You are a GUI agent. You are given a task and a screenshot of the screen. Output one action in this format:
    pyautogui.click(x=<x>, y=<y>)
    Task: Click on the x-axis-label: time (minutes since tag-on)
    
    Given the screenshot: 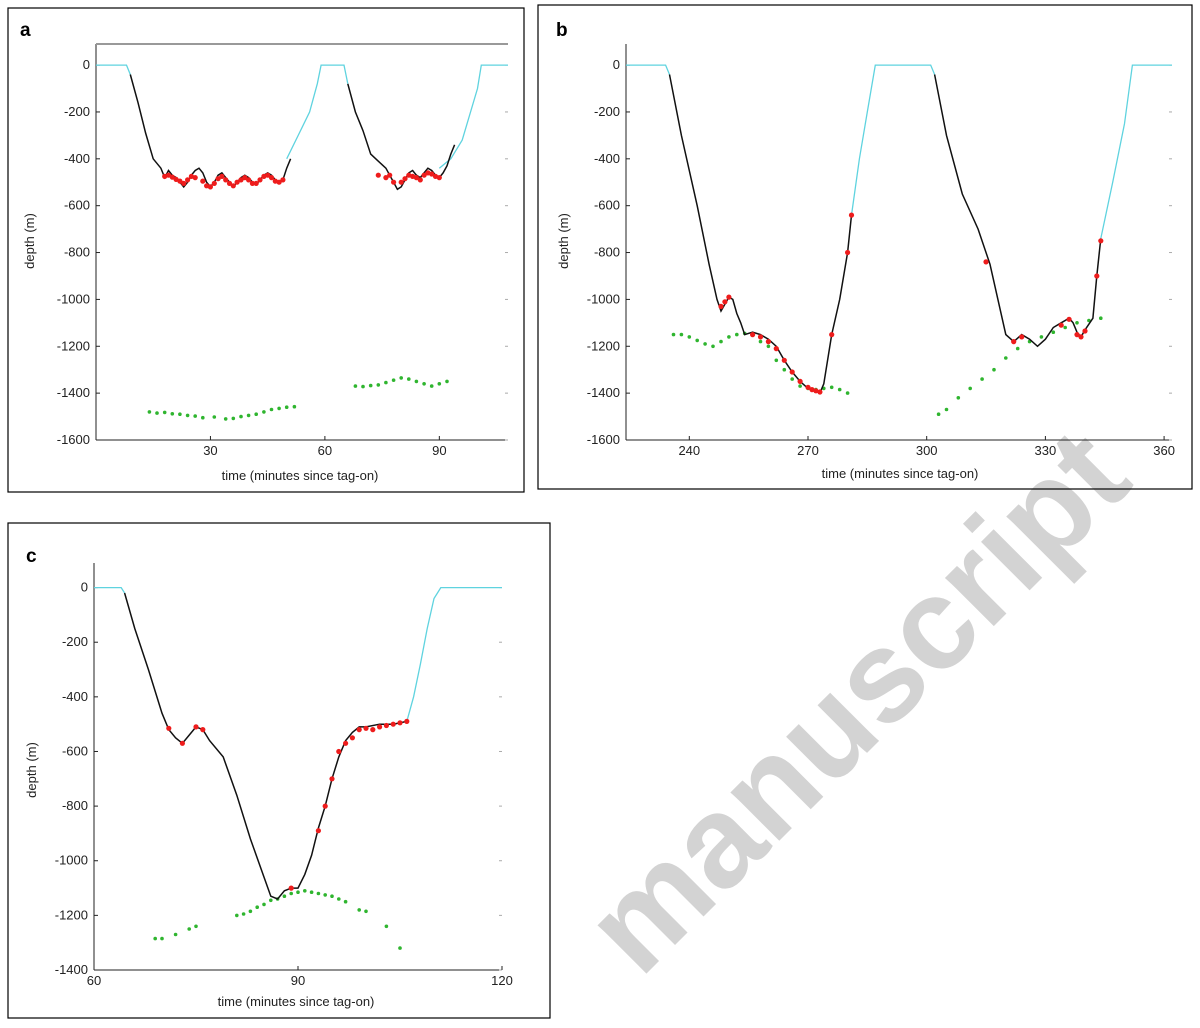 What is the action you would take?
    pyautogui.click(x=300, y=475)
    